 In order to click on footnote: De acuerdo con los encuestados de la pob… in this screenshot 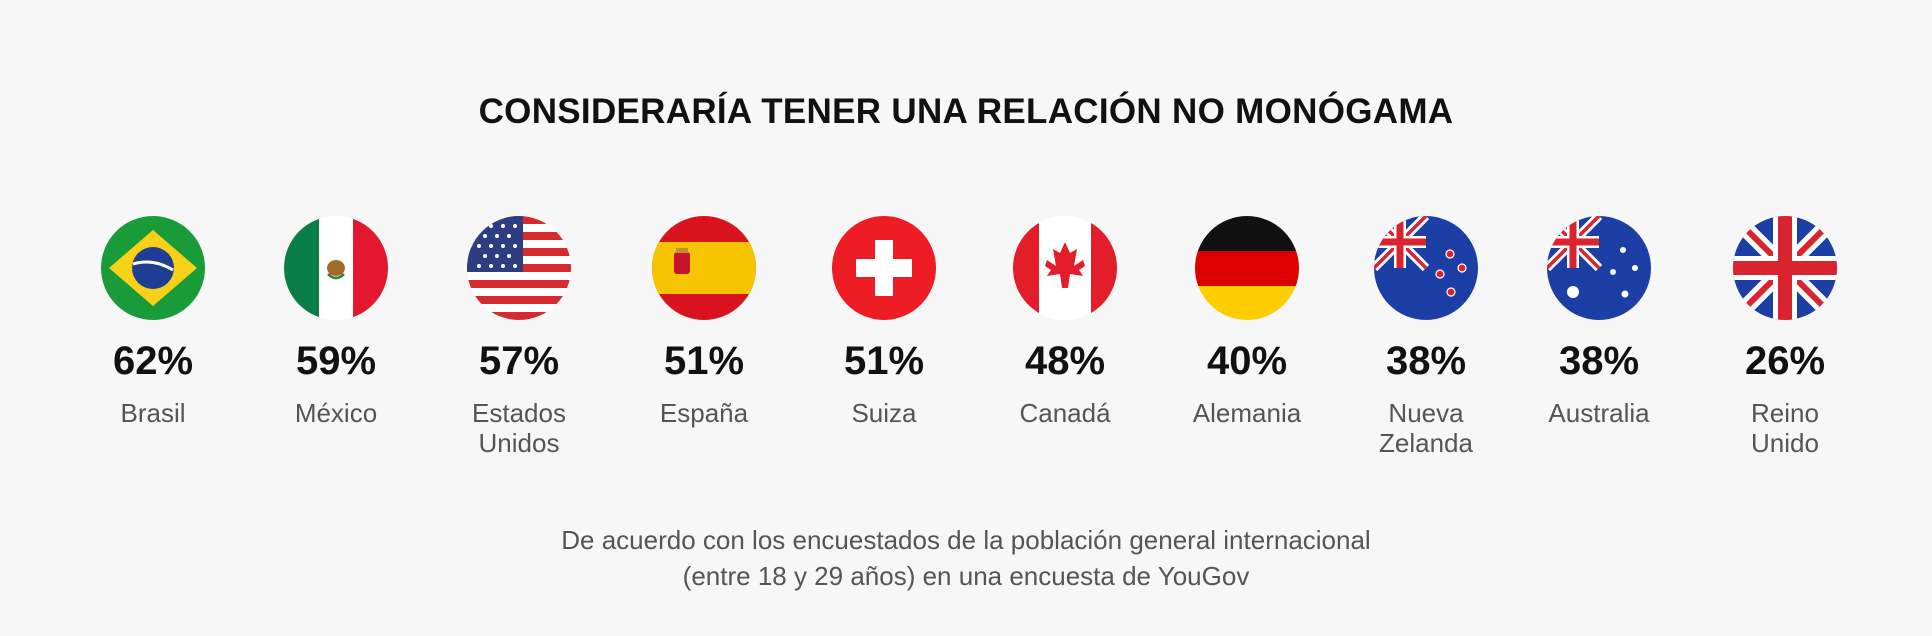, I will do `click(966, 558)`.